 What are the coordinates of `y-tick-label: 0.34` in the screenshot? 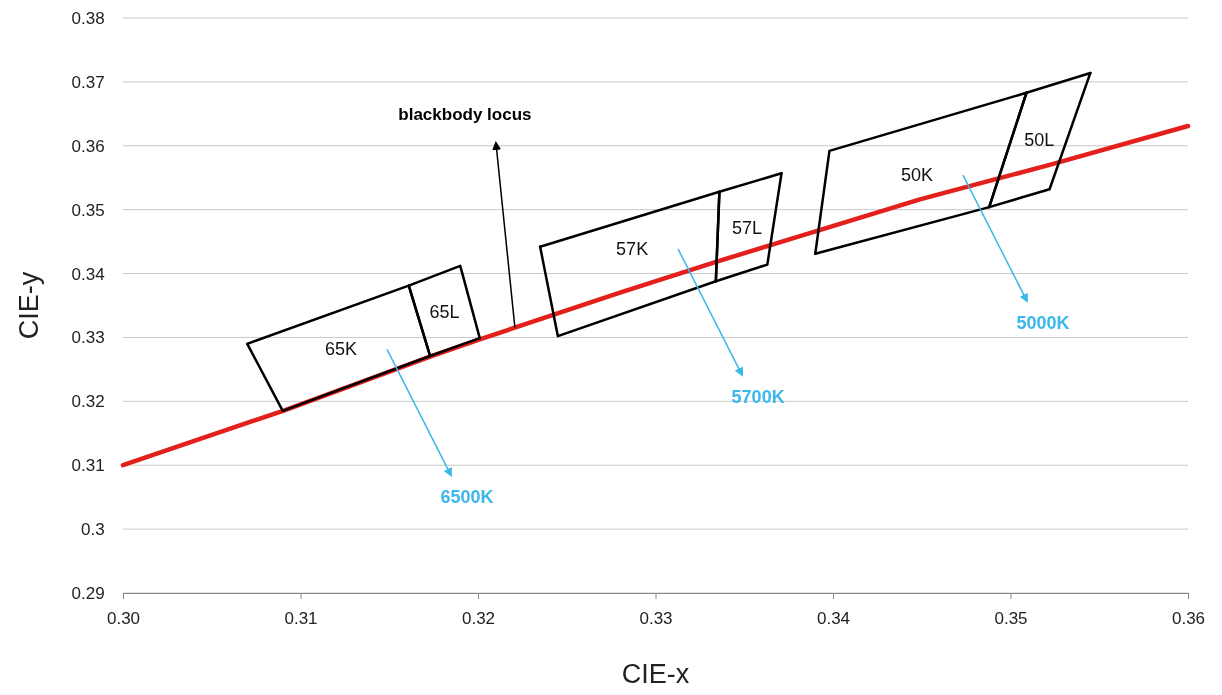 It's located at (88, 274).